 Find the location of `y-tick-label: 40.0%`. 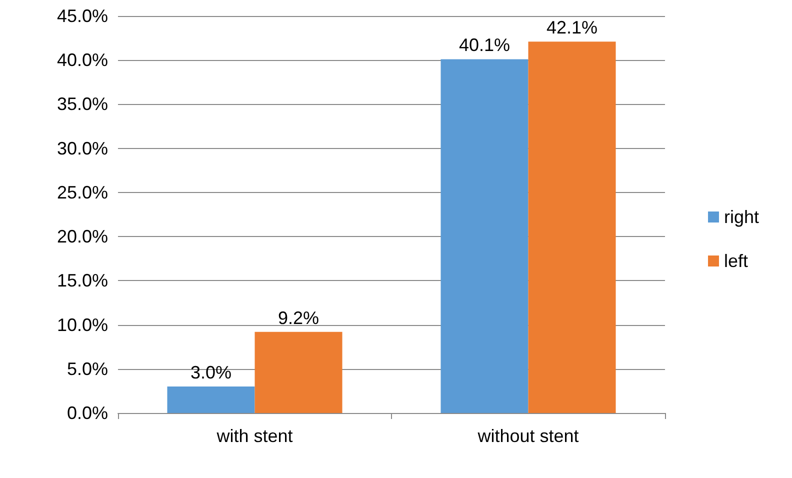

y-tick-label: 40.0% is located at coordinates (82, 60).